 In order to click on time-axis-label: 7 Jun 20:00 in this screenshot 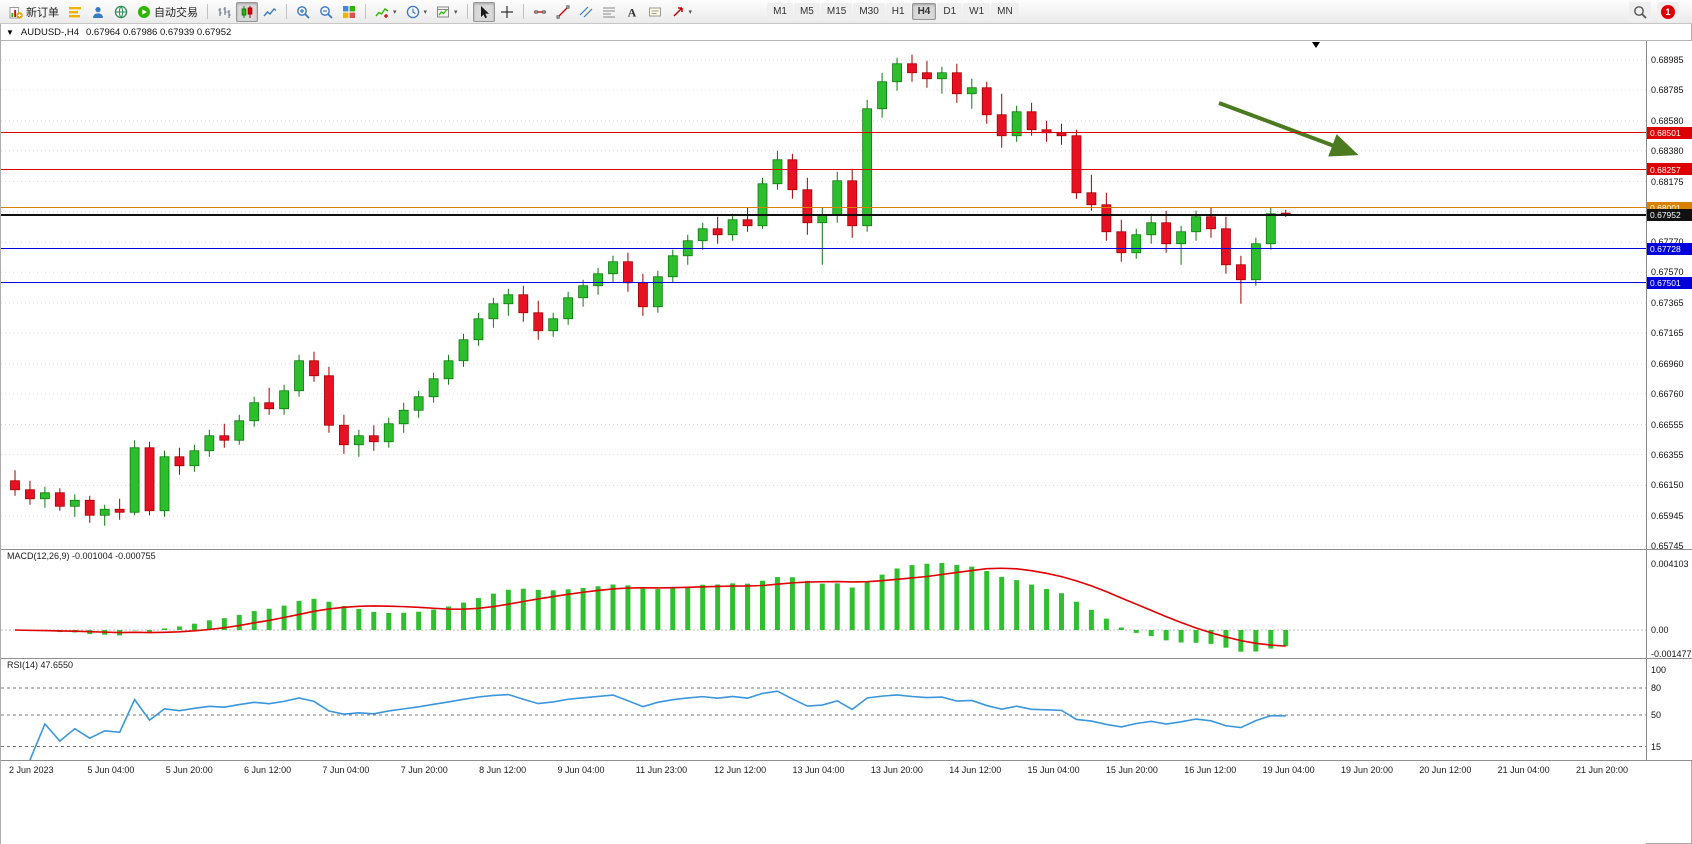, I will do `click(424, 770)`.